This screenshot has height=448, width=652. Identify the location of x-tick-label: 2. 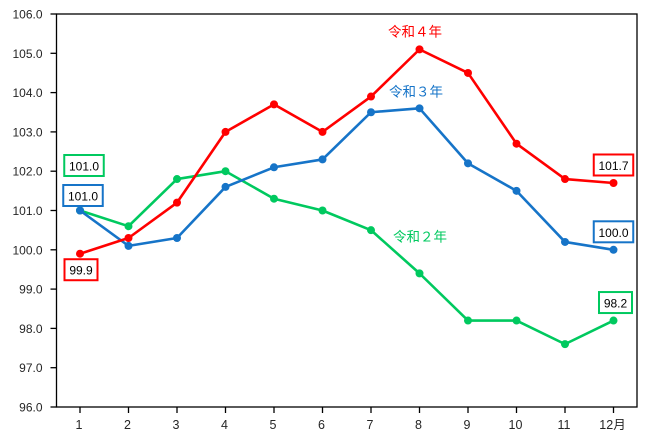
(127, 425).